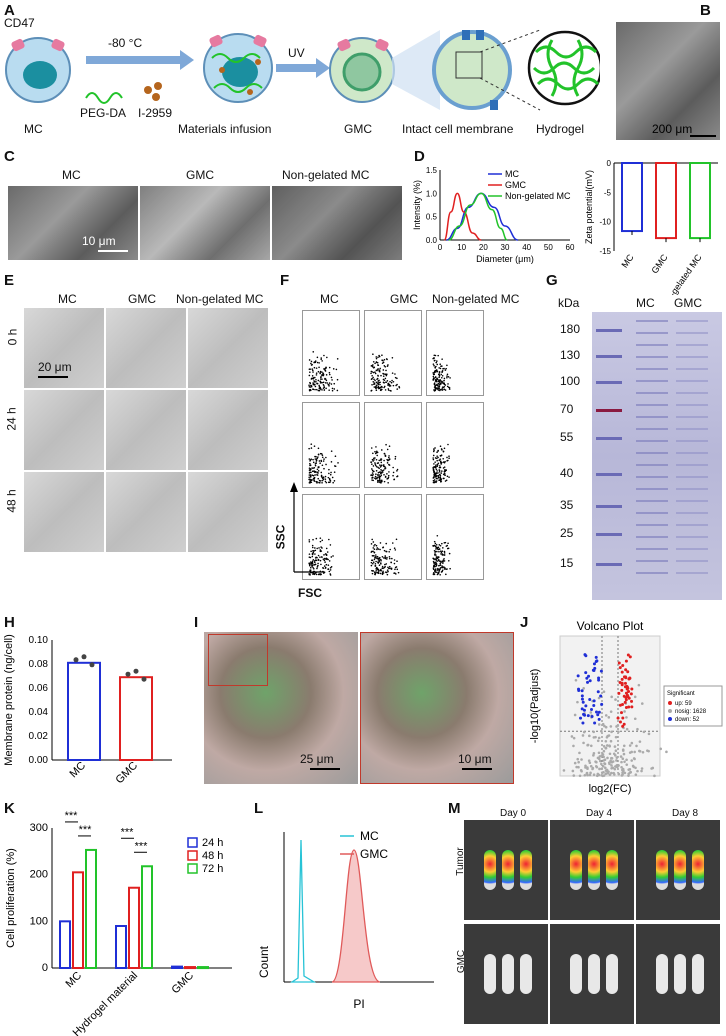 Image resolution: width=726 pixels, height=1036 pixels. Describe the element at coordinates (688, 303) in the screenshot. I see `g-lane-gmc: GMC` at that location.